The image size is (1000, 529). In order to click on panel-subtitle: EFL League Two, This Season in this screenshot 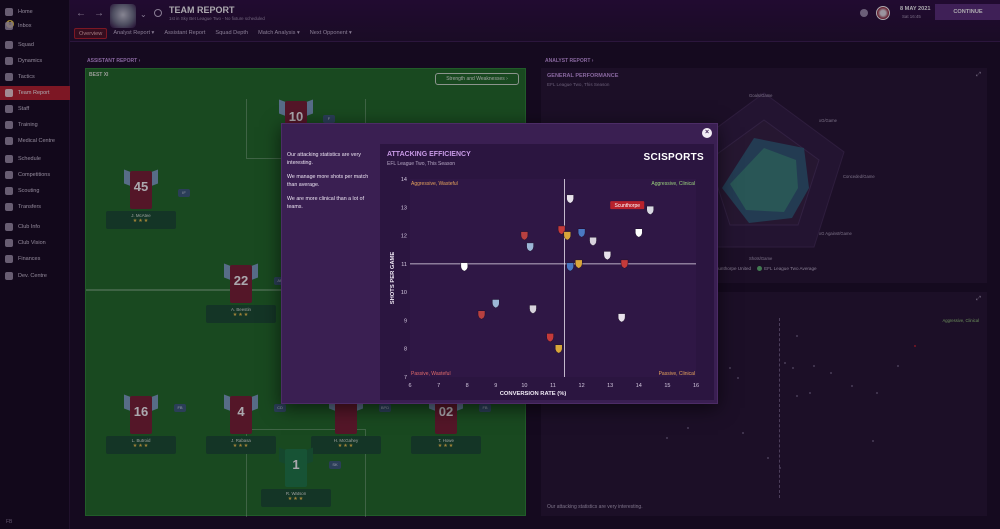, I will do `click(578, 84)`.